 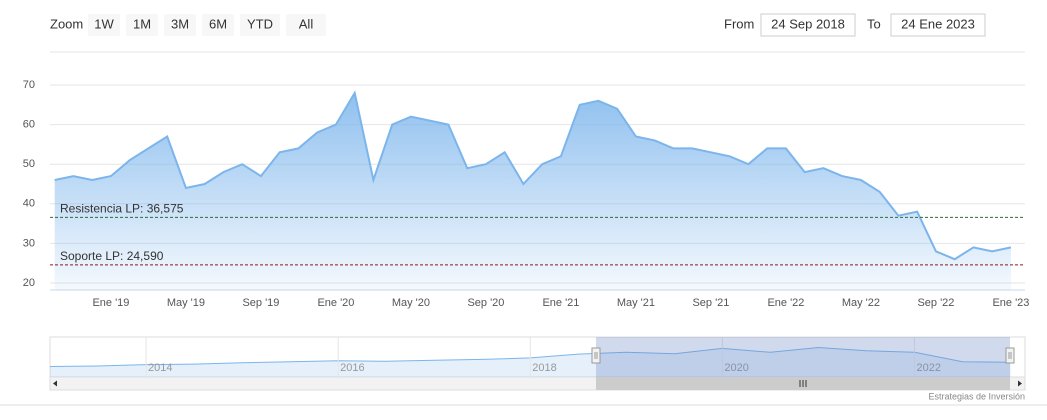 I want to click on navigator-selection, so click(x=803, y=357).